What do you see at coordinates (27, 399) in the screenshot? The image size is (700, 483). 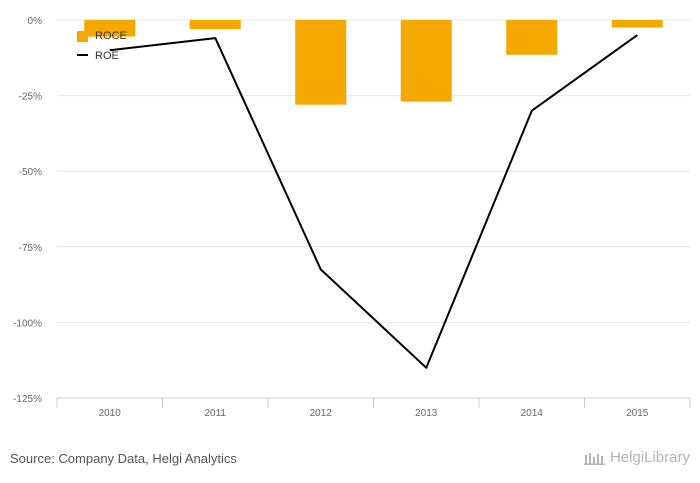 I see `y-tick-label: -125%` at bounding box center [27, 399].